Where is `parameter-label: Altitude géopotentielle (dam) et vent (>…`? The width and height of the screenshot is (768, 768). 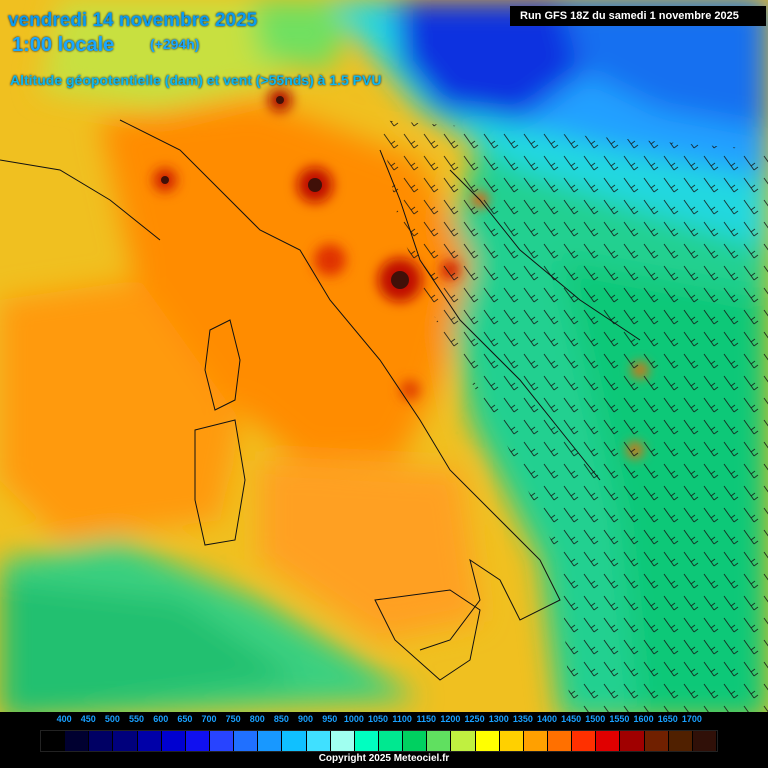 parameter-label: Altitude géopotentielle (dam) et vent (>… is located at coordinates (196, 80).